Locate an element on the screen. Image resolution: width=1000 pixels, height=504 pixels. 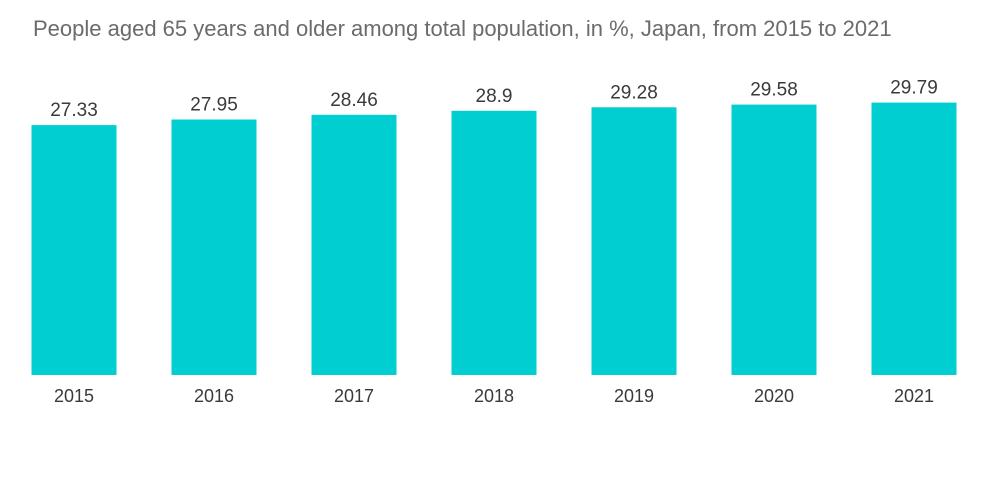
x-tick-label-2021: 2021 is located at coordinates (914, 396).